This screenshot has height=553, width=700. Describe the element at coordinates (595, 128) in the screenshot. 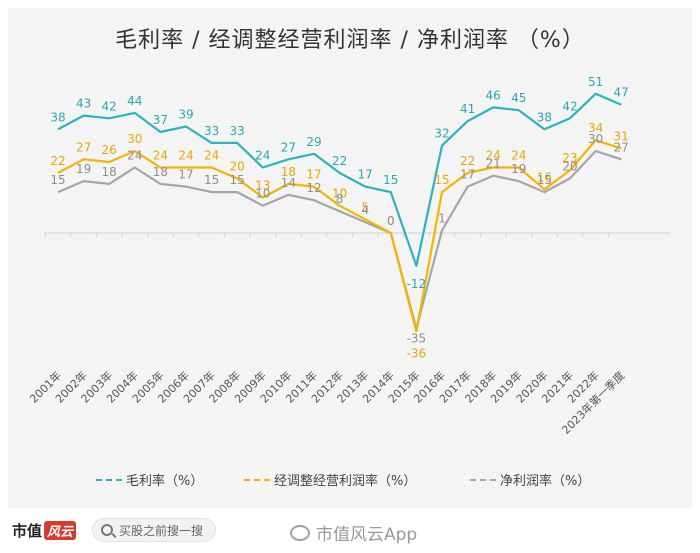

I see `data-label: 34` at that location.